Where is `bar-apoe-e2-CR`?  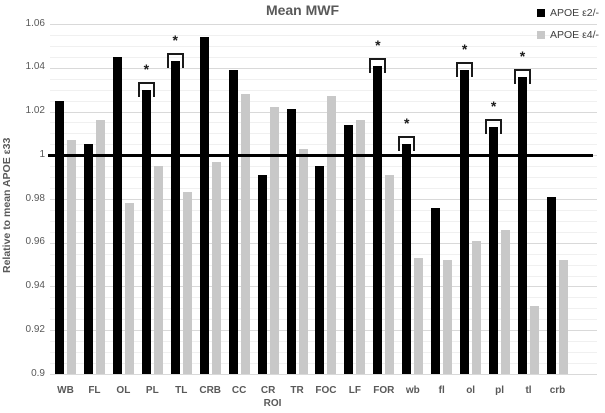 bar-apoe-e2-CR is located at coordinates (262, 274).